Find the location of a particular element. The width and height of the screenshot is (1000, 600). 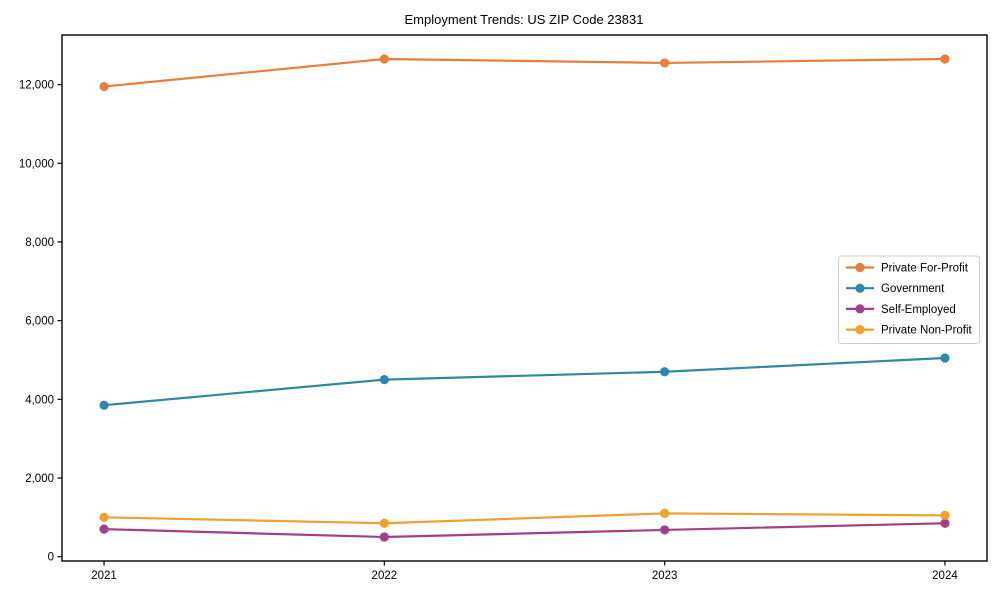

data-point-private-non-profit-2023 is located at coordinates (665, 513).